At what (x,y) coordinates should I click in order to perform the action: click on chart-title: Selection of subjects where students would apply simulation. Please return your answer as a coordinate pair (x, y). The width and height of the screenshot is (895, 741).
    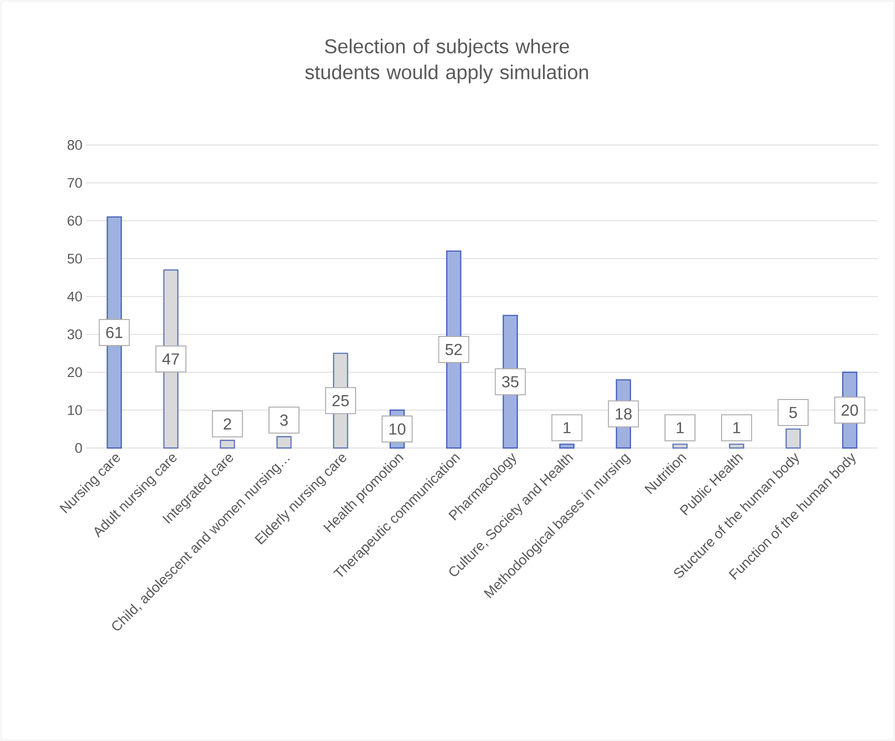
    Looking at the image, I should click on (446, 61).